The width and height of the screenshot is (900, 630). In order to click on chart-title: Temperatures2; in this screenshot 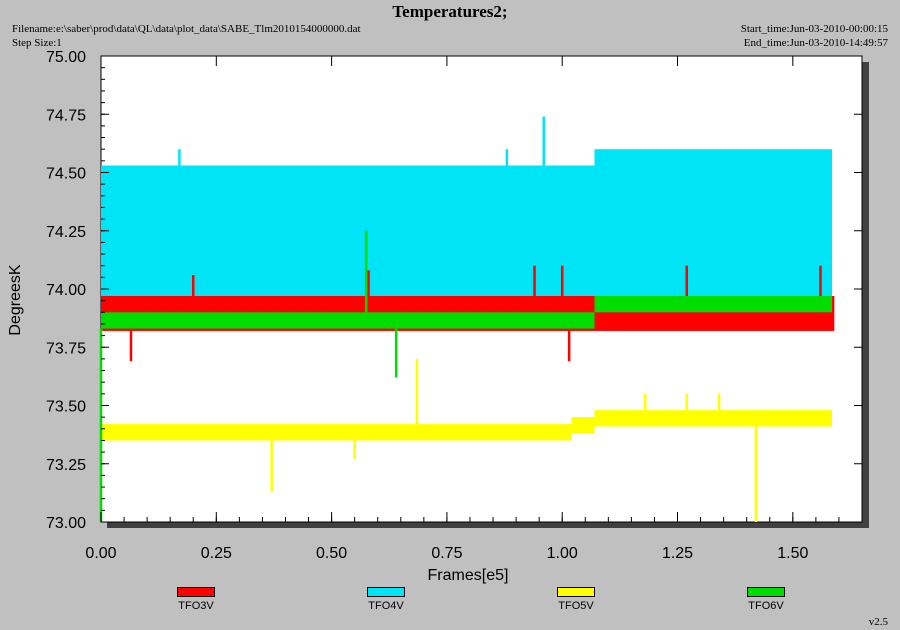, I will do `click(450, 11)`.